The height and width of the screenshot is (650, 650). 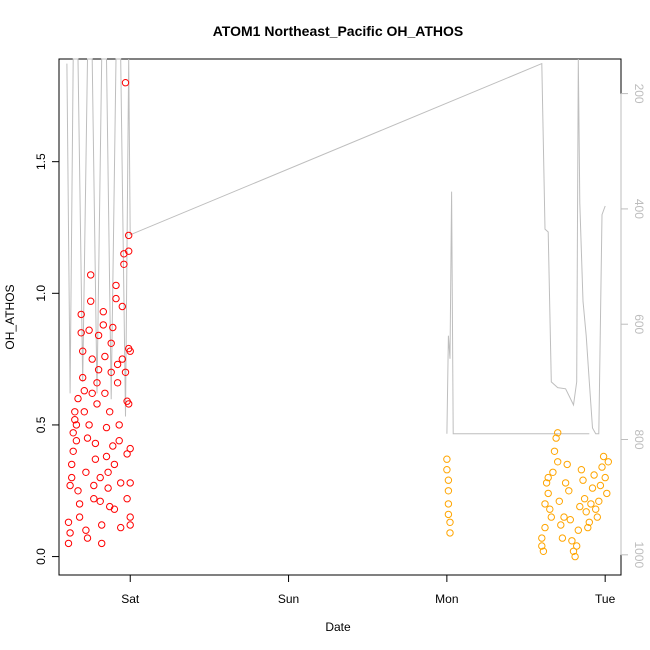 What do you see at coordinates (605, 599) in the screenshot?
I see `x-tick-label: Tue` at bounding box center [605, 599].